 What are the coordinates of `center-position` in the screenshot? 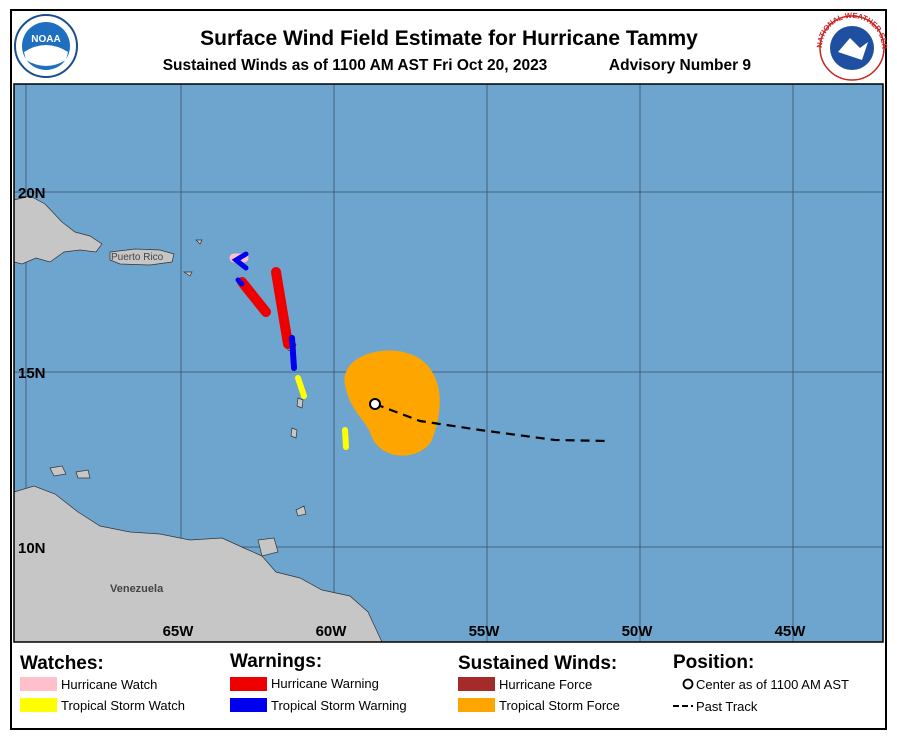 It's located at (375, 404).